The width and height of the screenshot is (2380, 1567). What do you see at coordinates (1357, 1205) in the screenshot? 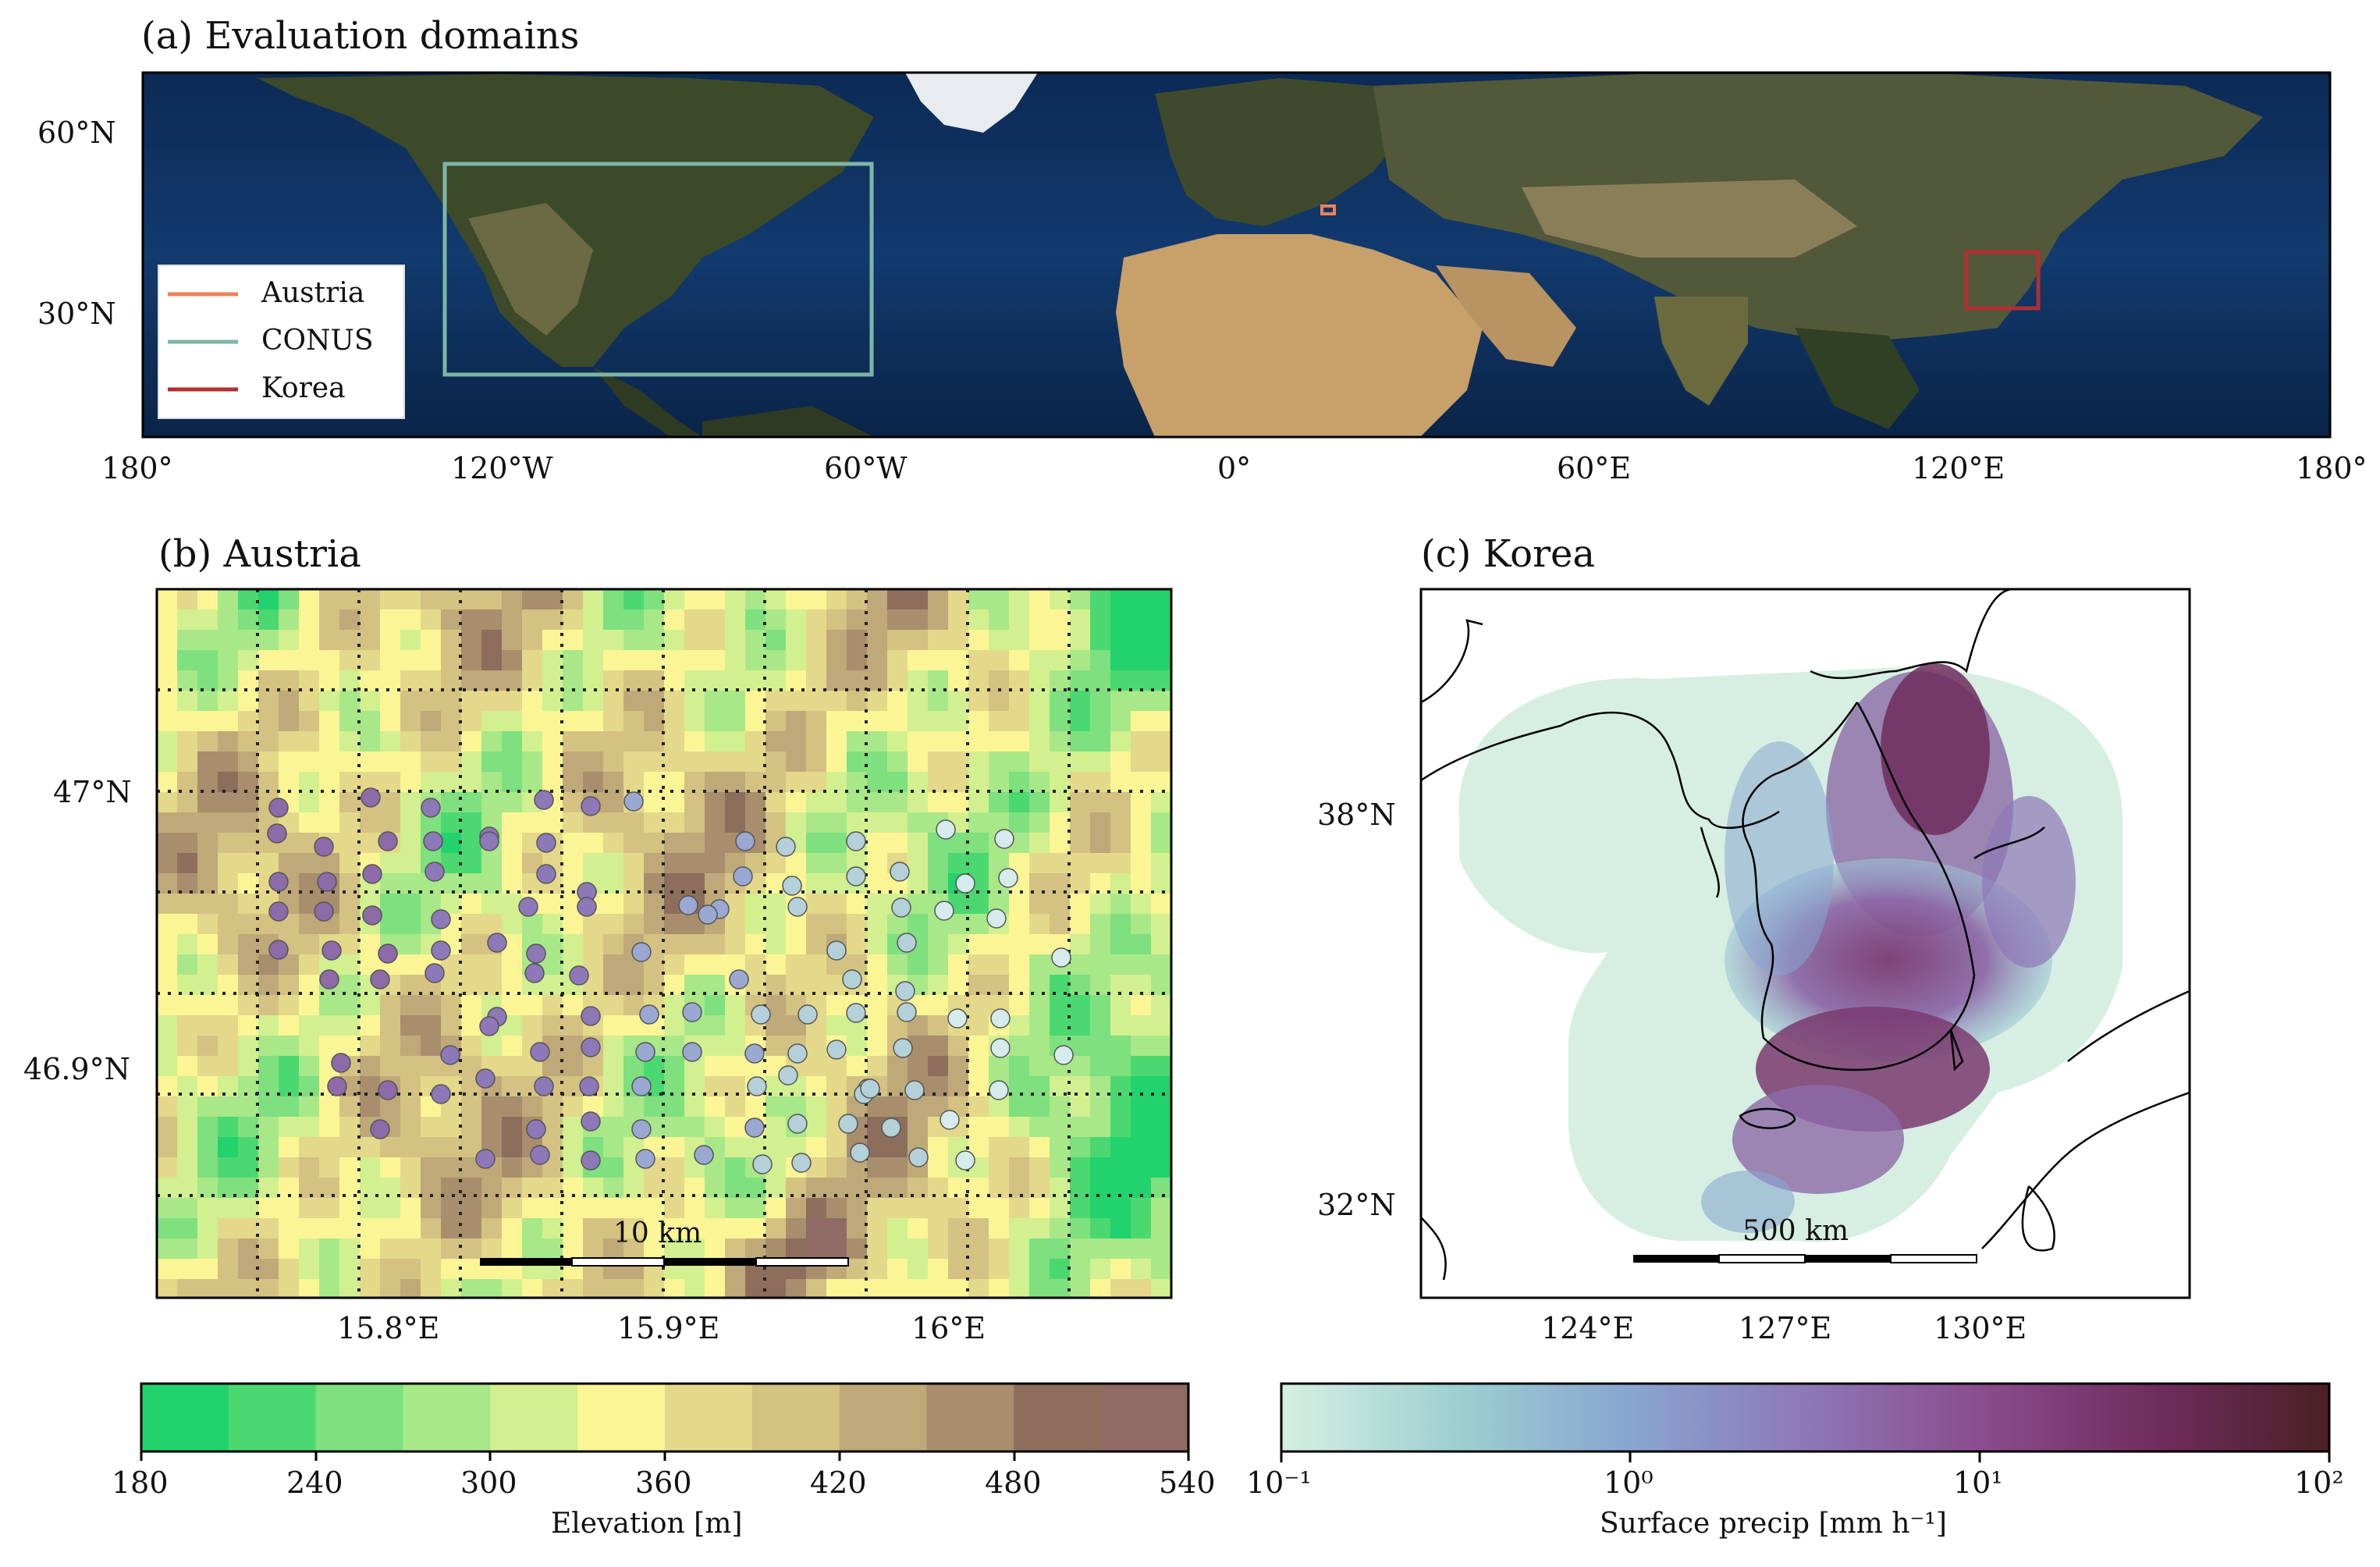
I see `lat-tick: 32°N` at bounding box center [1357, 1205].